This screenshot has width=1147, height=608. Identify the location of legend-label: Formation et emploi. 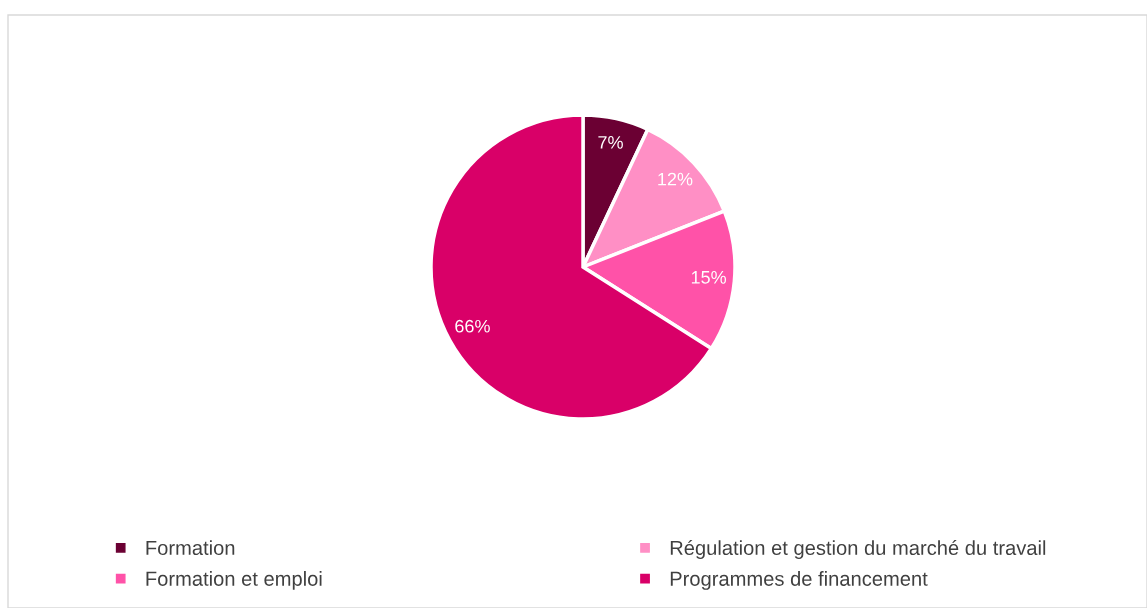
(234, 580).